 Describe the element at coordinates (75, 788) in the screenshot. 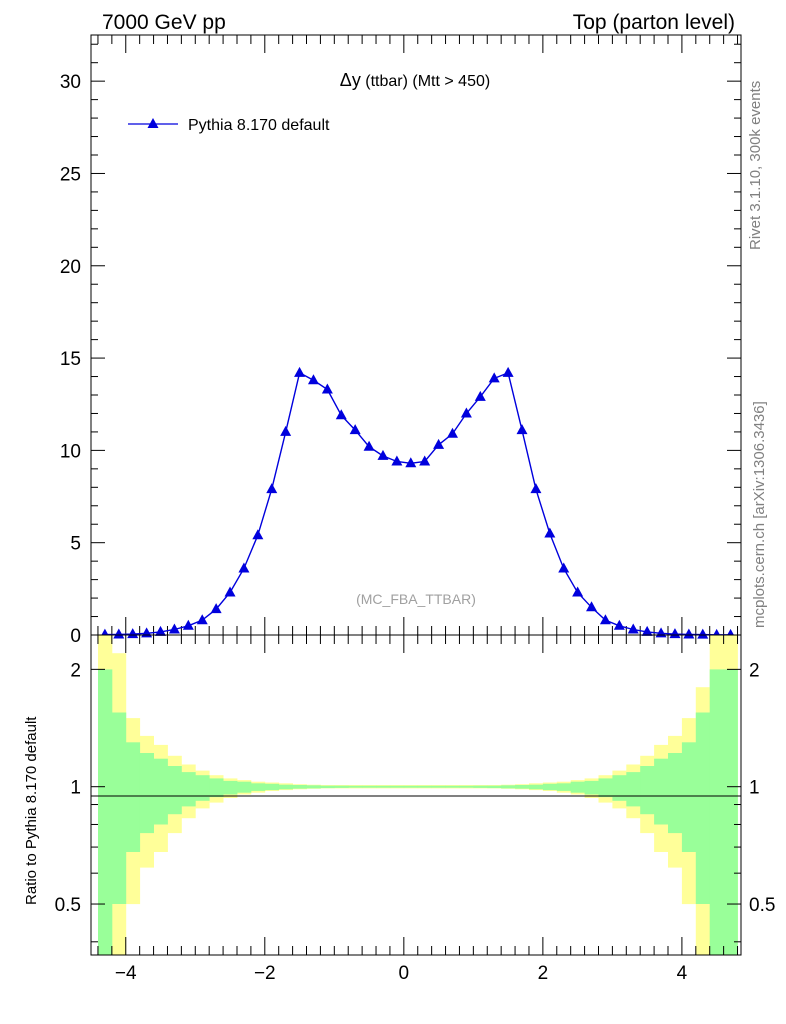

I see `ratio-tick-label-left: 1` at that location.